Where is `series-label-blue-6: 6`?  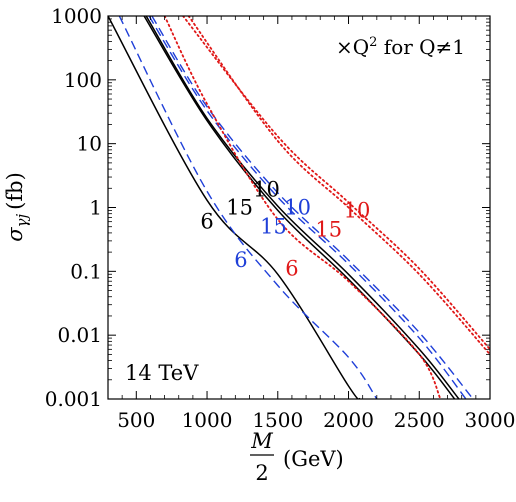
series-label-blue-6: 6 is located at coordinates (240, 260).